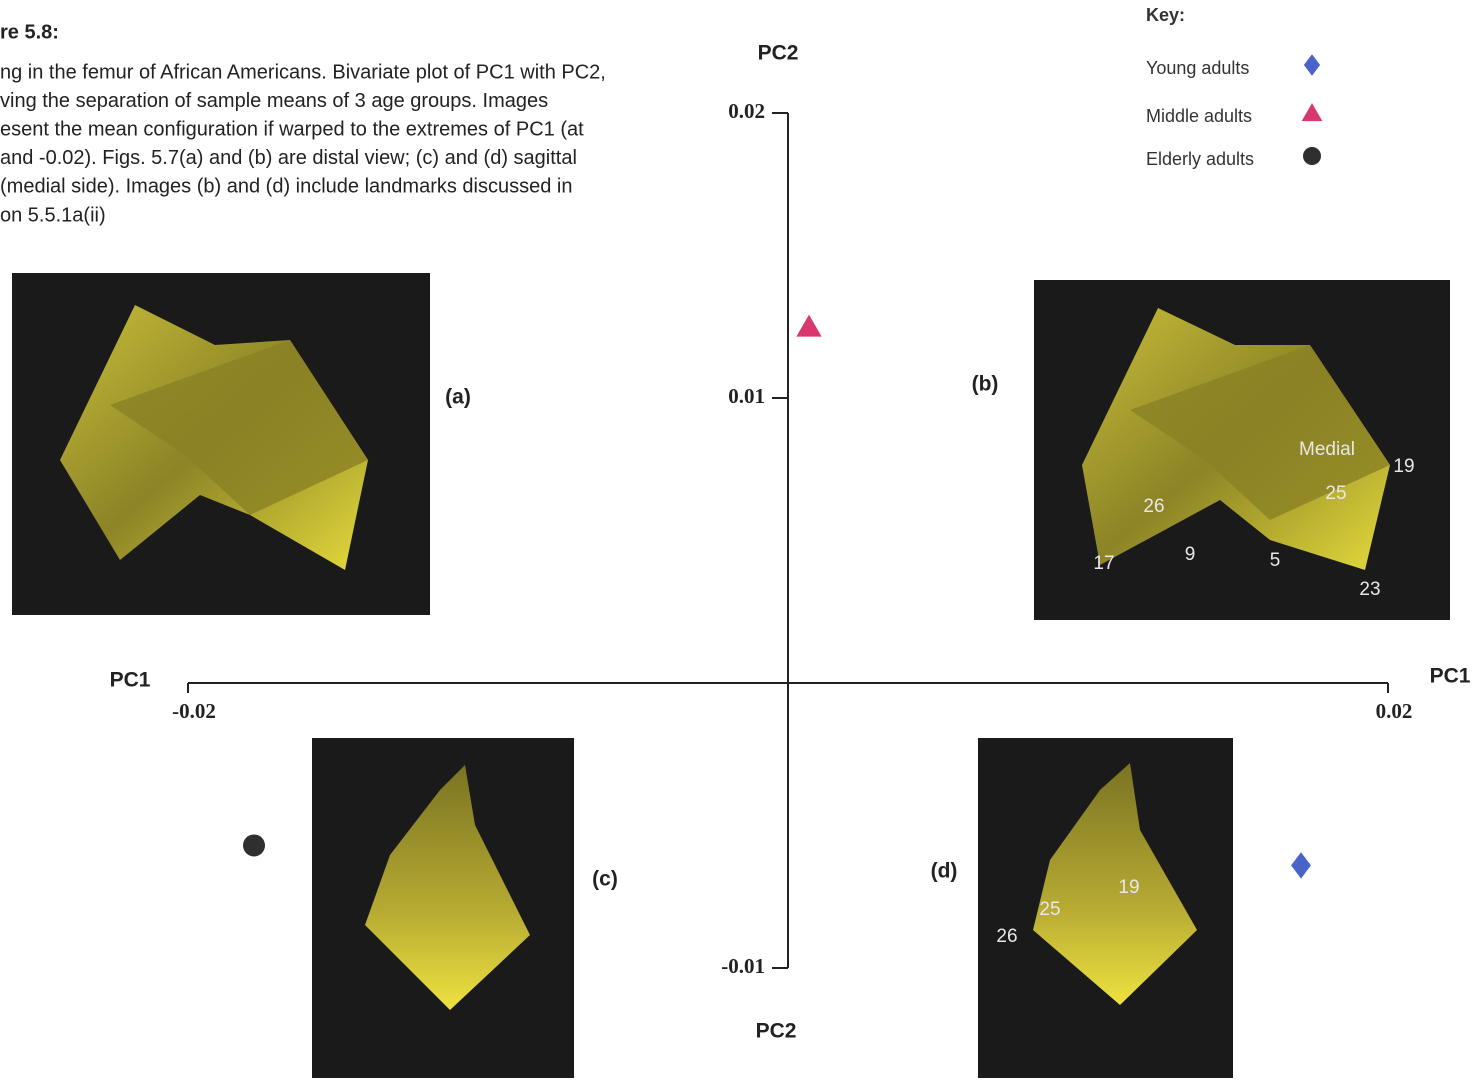  Describe the element at coordinates (1165, 15) in the screenshot. I see `legend-title: Key:` at that location.